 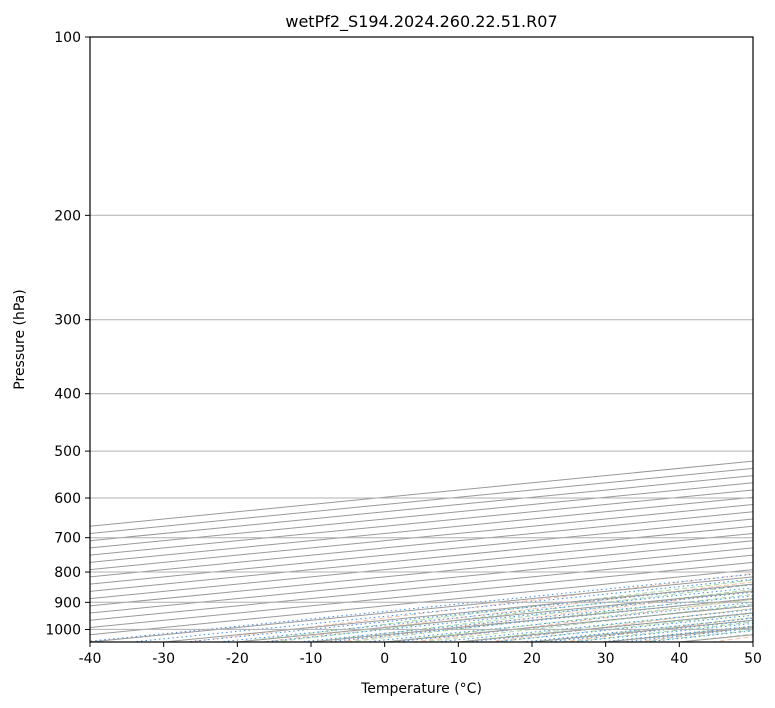 I want to click on x-tick-label: -40, so click(x=90, y=659).